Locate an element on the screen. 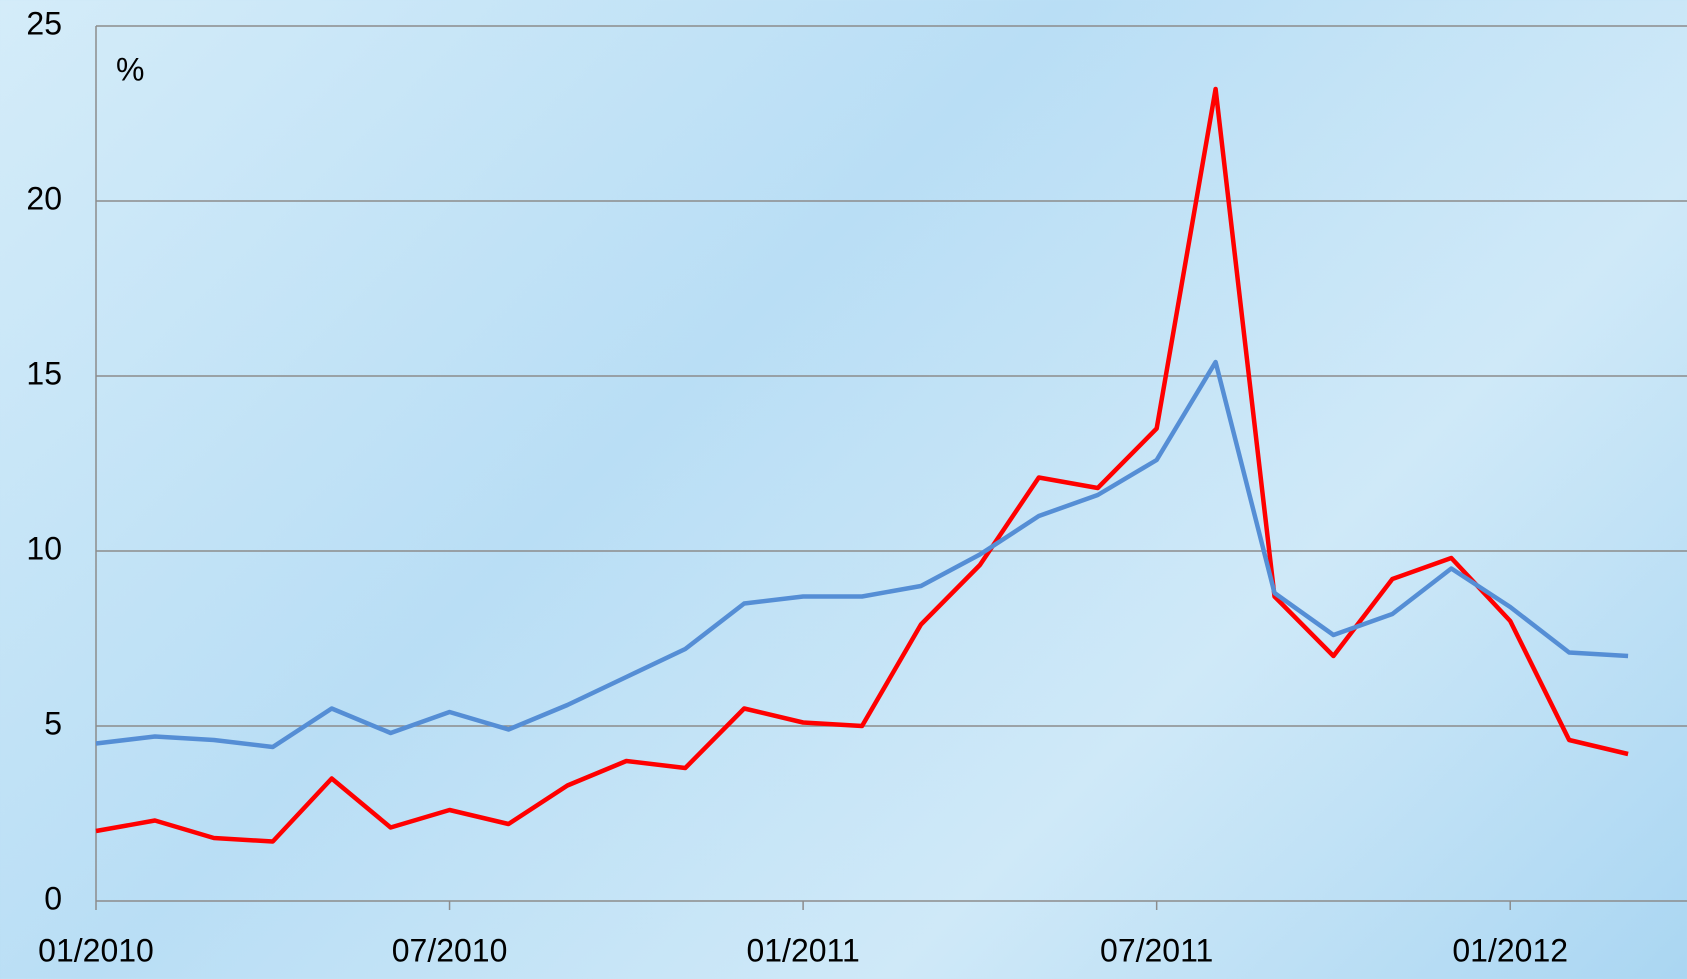 This screenshot has width=1687, height=979. y-tick-label: 10 is located at coordinates (44, 548).